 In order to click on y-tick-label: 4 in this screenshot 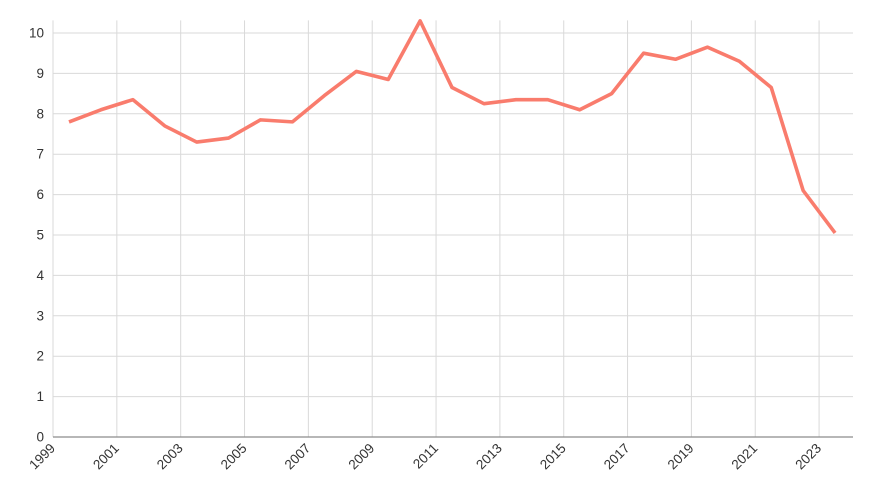, I will do `click(40, 275)`.